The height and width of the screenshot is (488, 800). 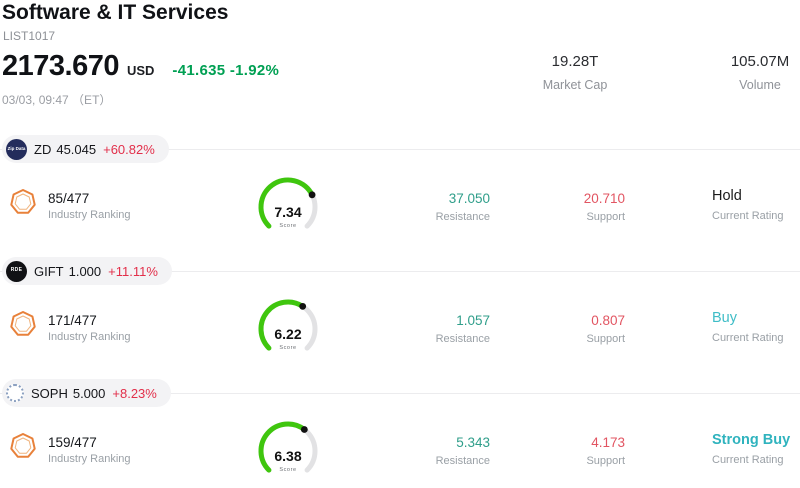 What do you see at coordinates (435, 329) in the screenshot?
I see `resistance-column: 1.057 Resistance` at bounding box center [435, 329].